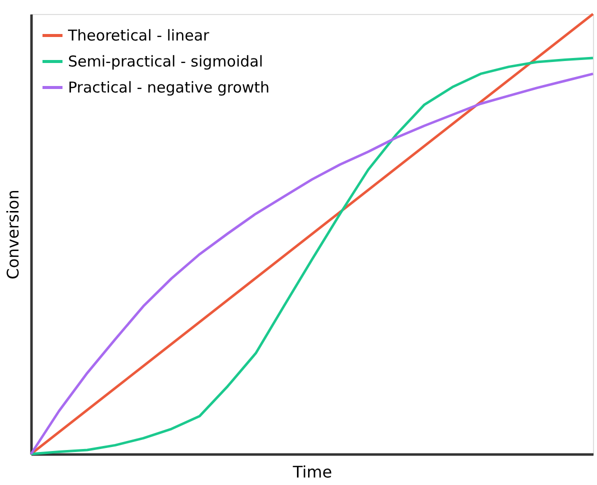 This screenshot has height=485, width=597. What do you see at coordinates (166, 61) in the screenshot?
I see `legend-label: Semi-practical - sigmoidal` at bounding box center [166, 61].